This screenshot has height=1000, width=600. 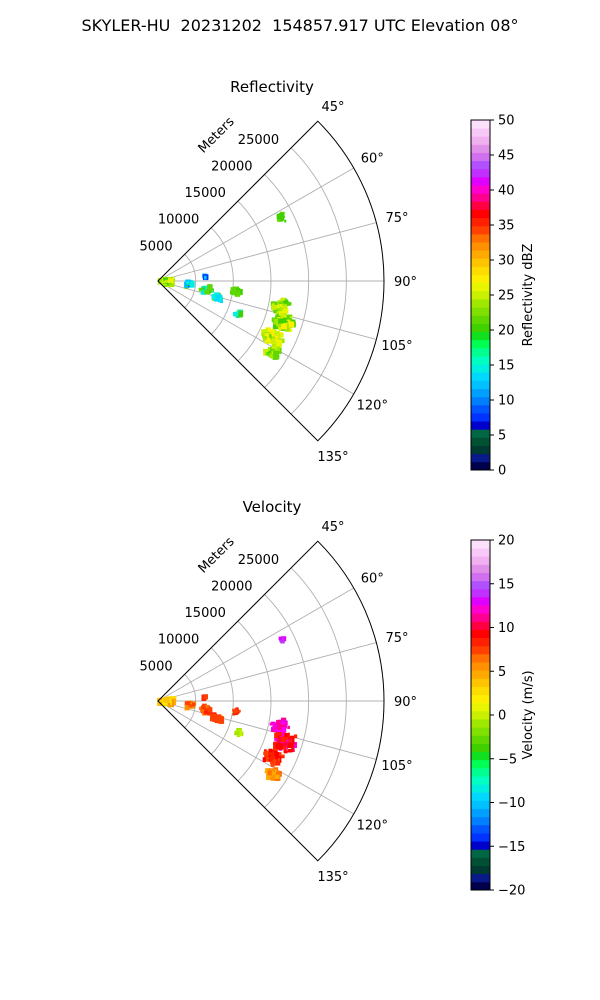 I want to click on colorbar: −20 −15 −10 −5 0 5 10 15 20 Velocity (m/s), so click(x=503, y=716).